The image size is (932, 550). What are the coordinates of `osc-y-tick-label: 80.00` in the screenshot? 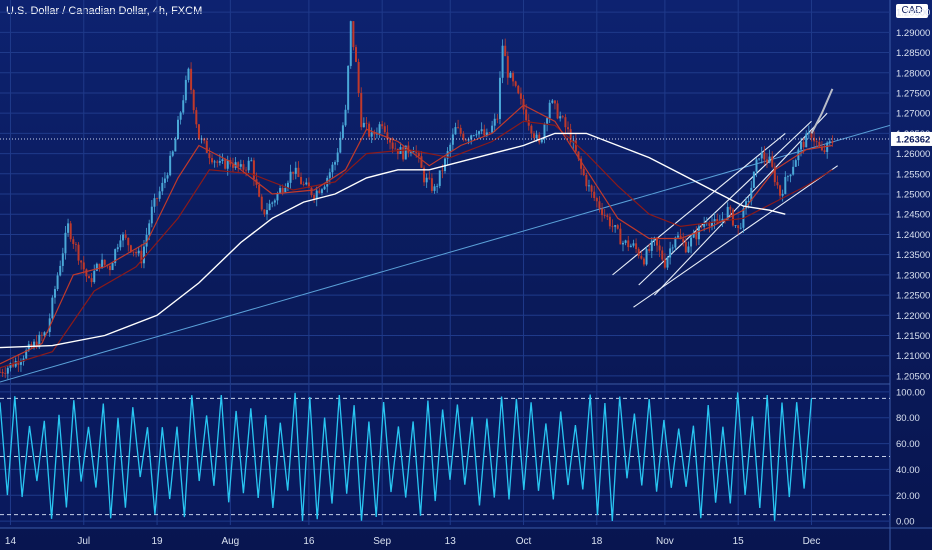 It's located at (908, 418).